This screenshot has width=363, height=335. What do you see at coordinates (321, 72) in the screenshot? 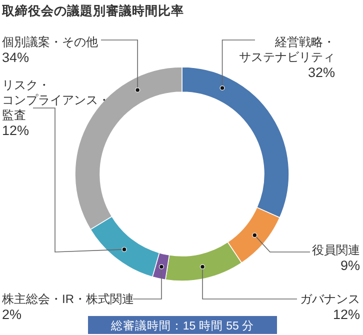
I see `data-label: 32%` at bounding box center [321, 72].